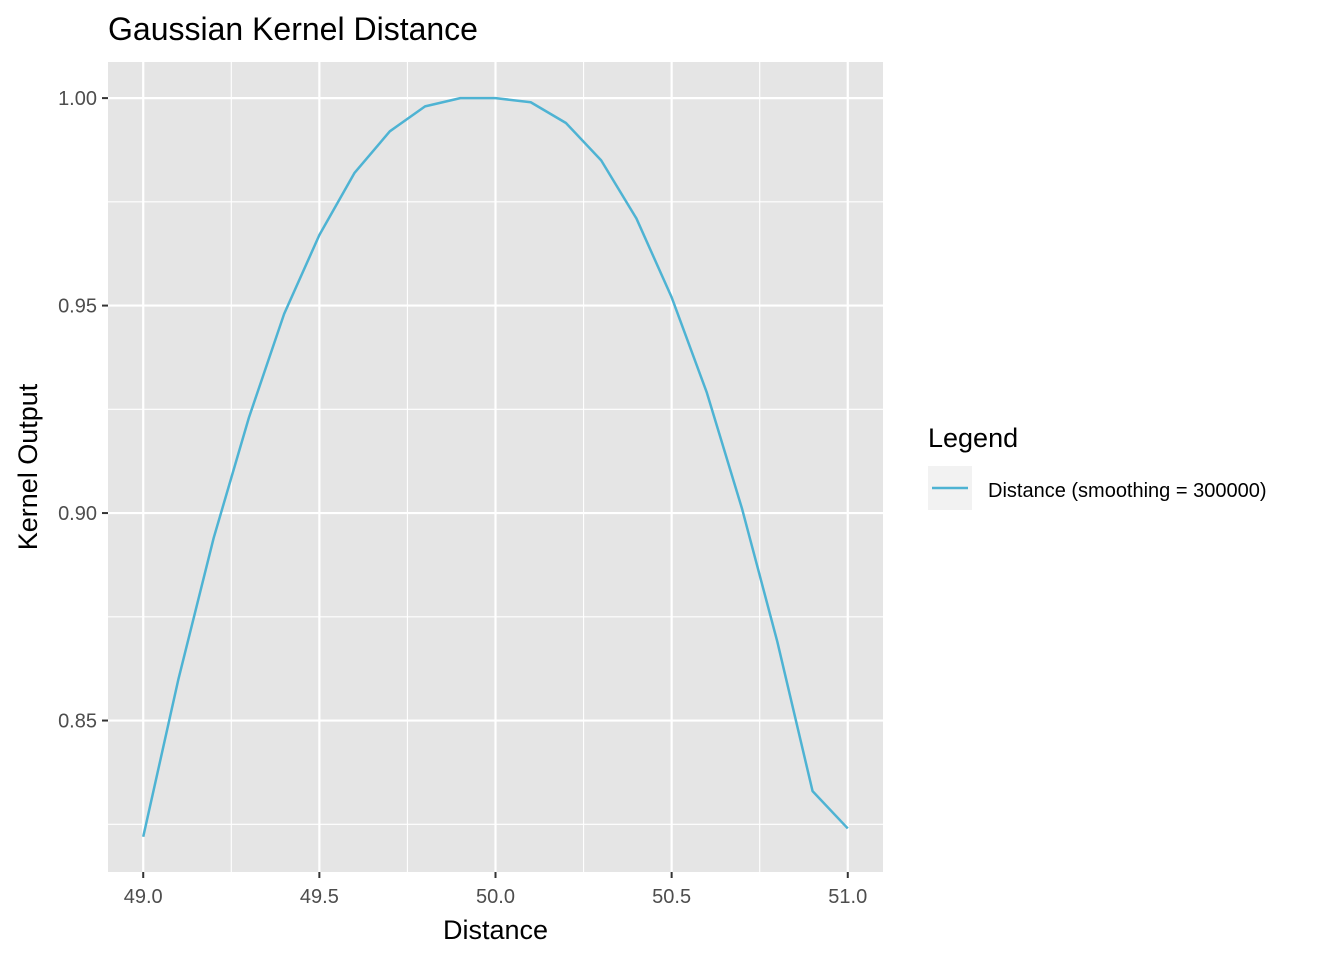  Describe the element at coordinates (1097, 466) in the screenshot. I see `legend: Legend Distance (smoothing = 300000)` at that location.